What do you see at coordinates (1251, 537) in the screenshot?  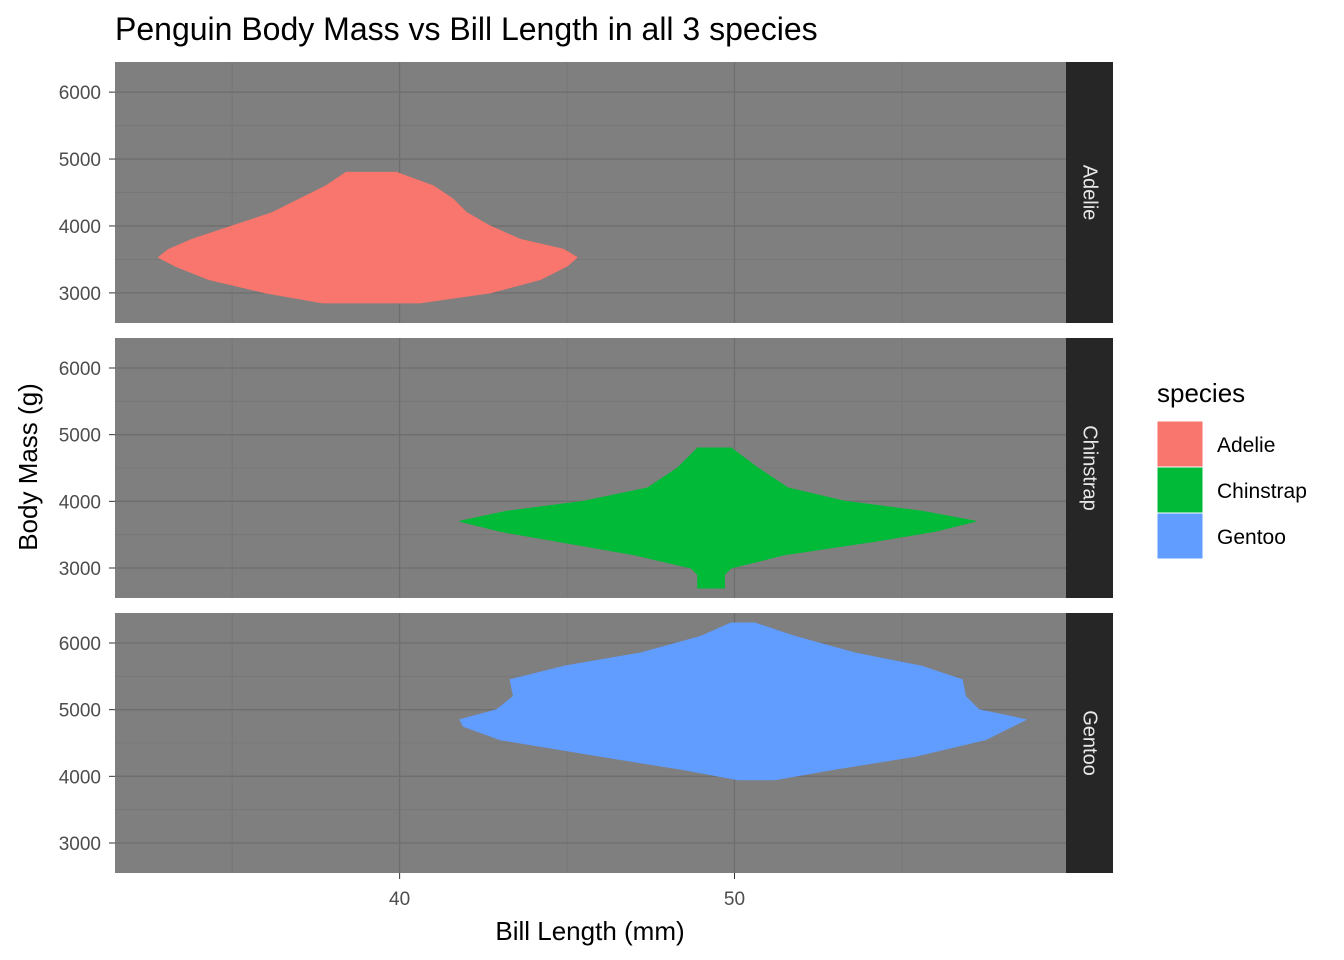 I see `legend-label: Gentoo` at bounding box center [1251, 537].